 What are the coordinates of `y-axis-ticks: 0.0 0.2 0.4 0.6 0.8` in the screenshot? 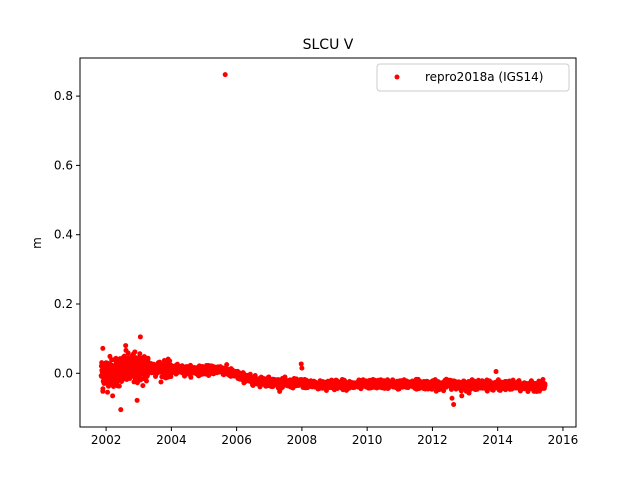 It's located at (67, 234).